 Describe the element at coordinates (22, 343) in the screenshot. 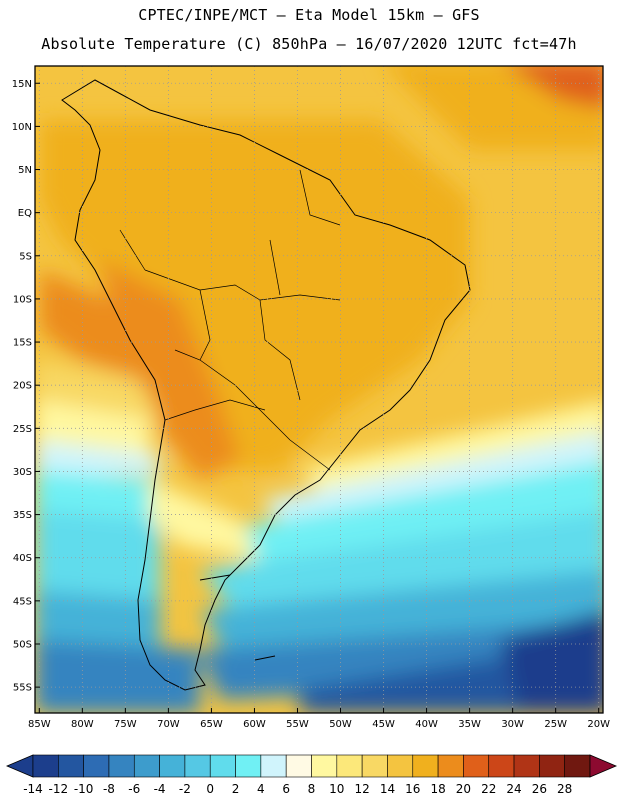

I see `lat-tick-label: 15S` at that location.